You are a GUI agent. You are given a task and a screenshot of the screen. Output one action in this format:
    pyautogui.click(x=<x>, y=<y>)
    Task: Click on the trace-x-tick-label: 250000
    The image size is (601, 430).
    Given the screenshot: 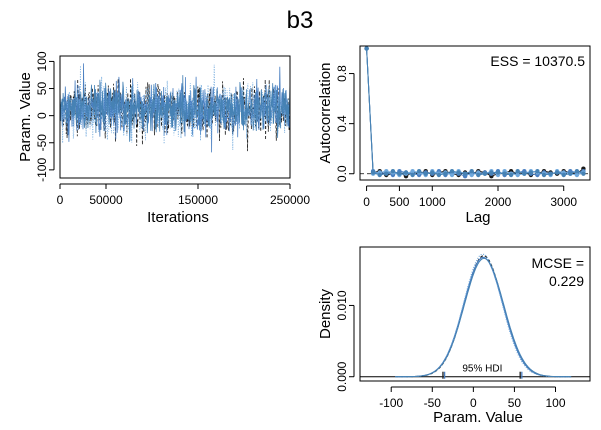 What is the action you would take?
    pyautogui.click(x=290, y=200)
    